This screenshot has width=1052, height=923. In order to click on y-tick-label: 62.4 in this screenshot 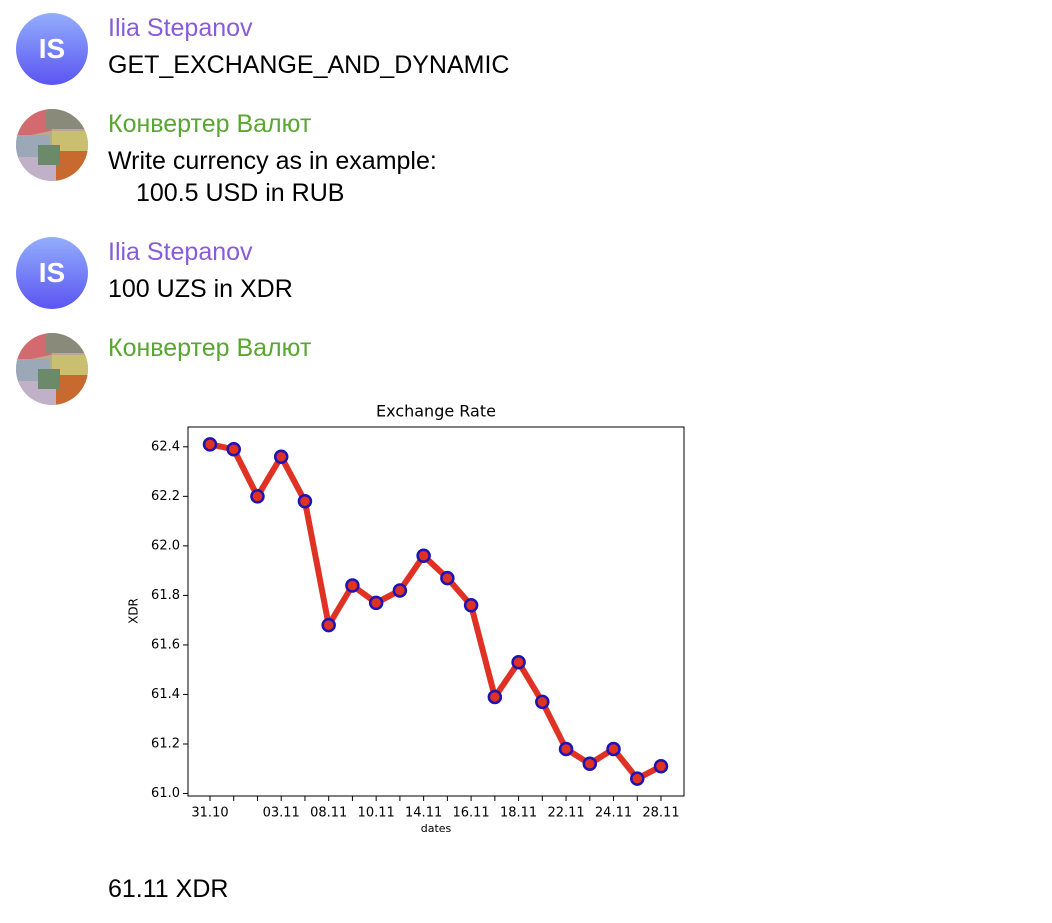, I will do `click(165, 446)`.